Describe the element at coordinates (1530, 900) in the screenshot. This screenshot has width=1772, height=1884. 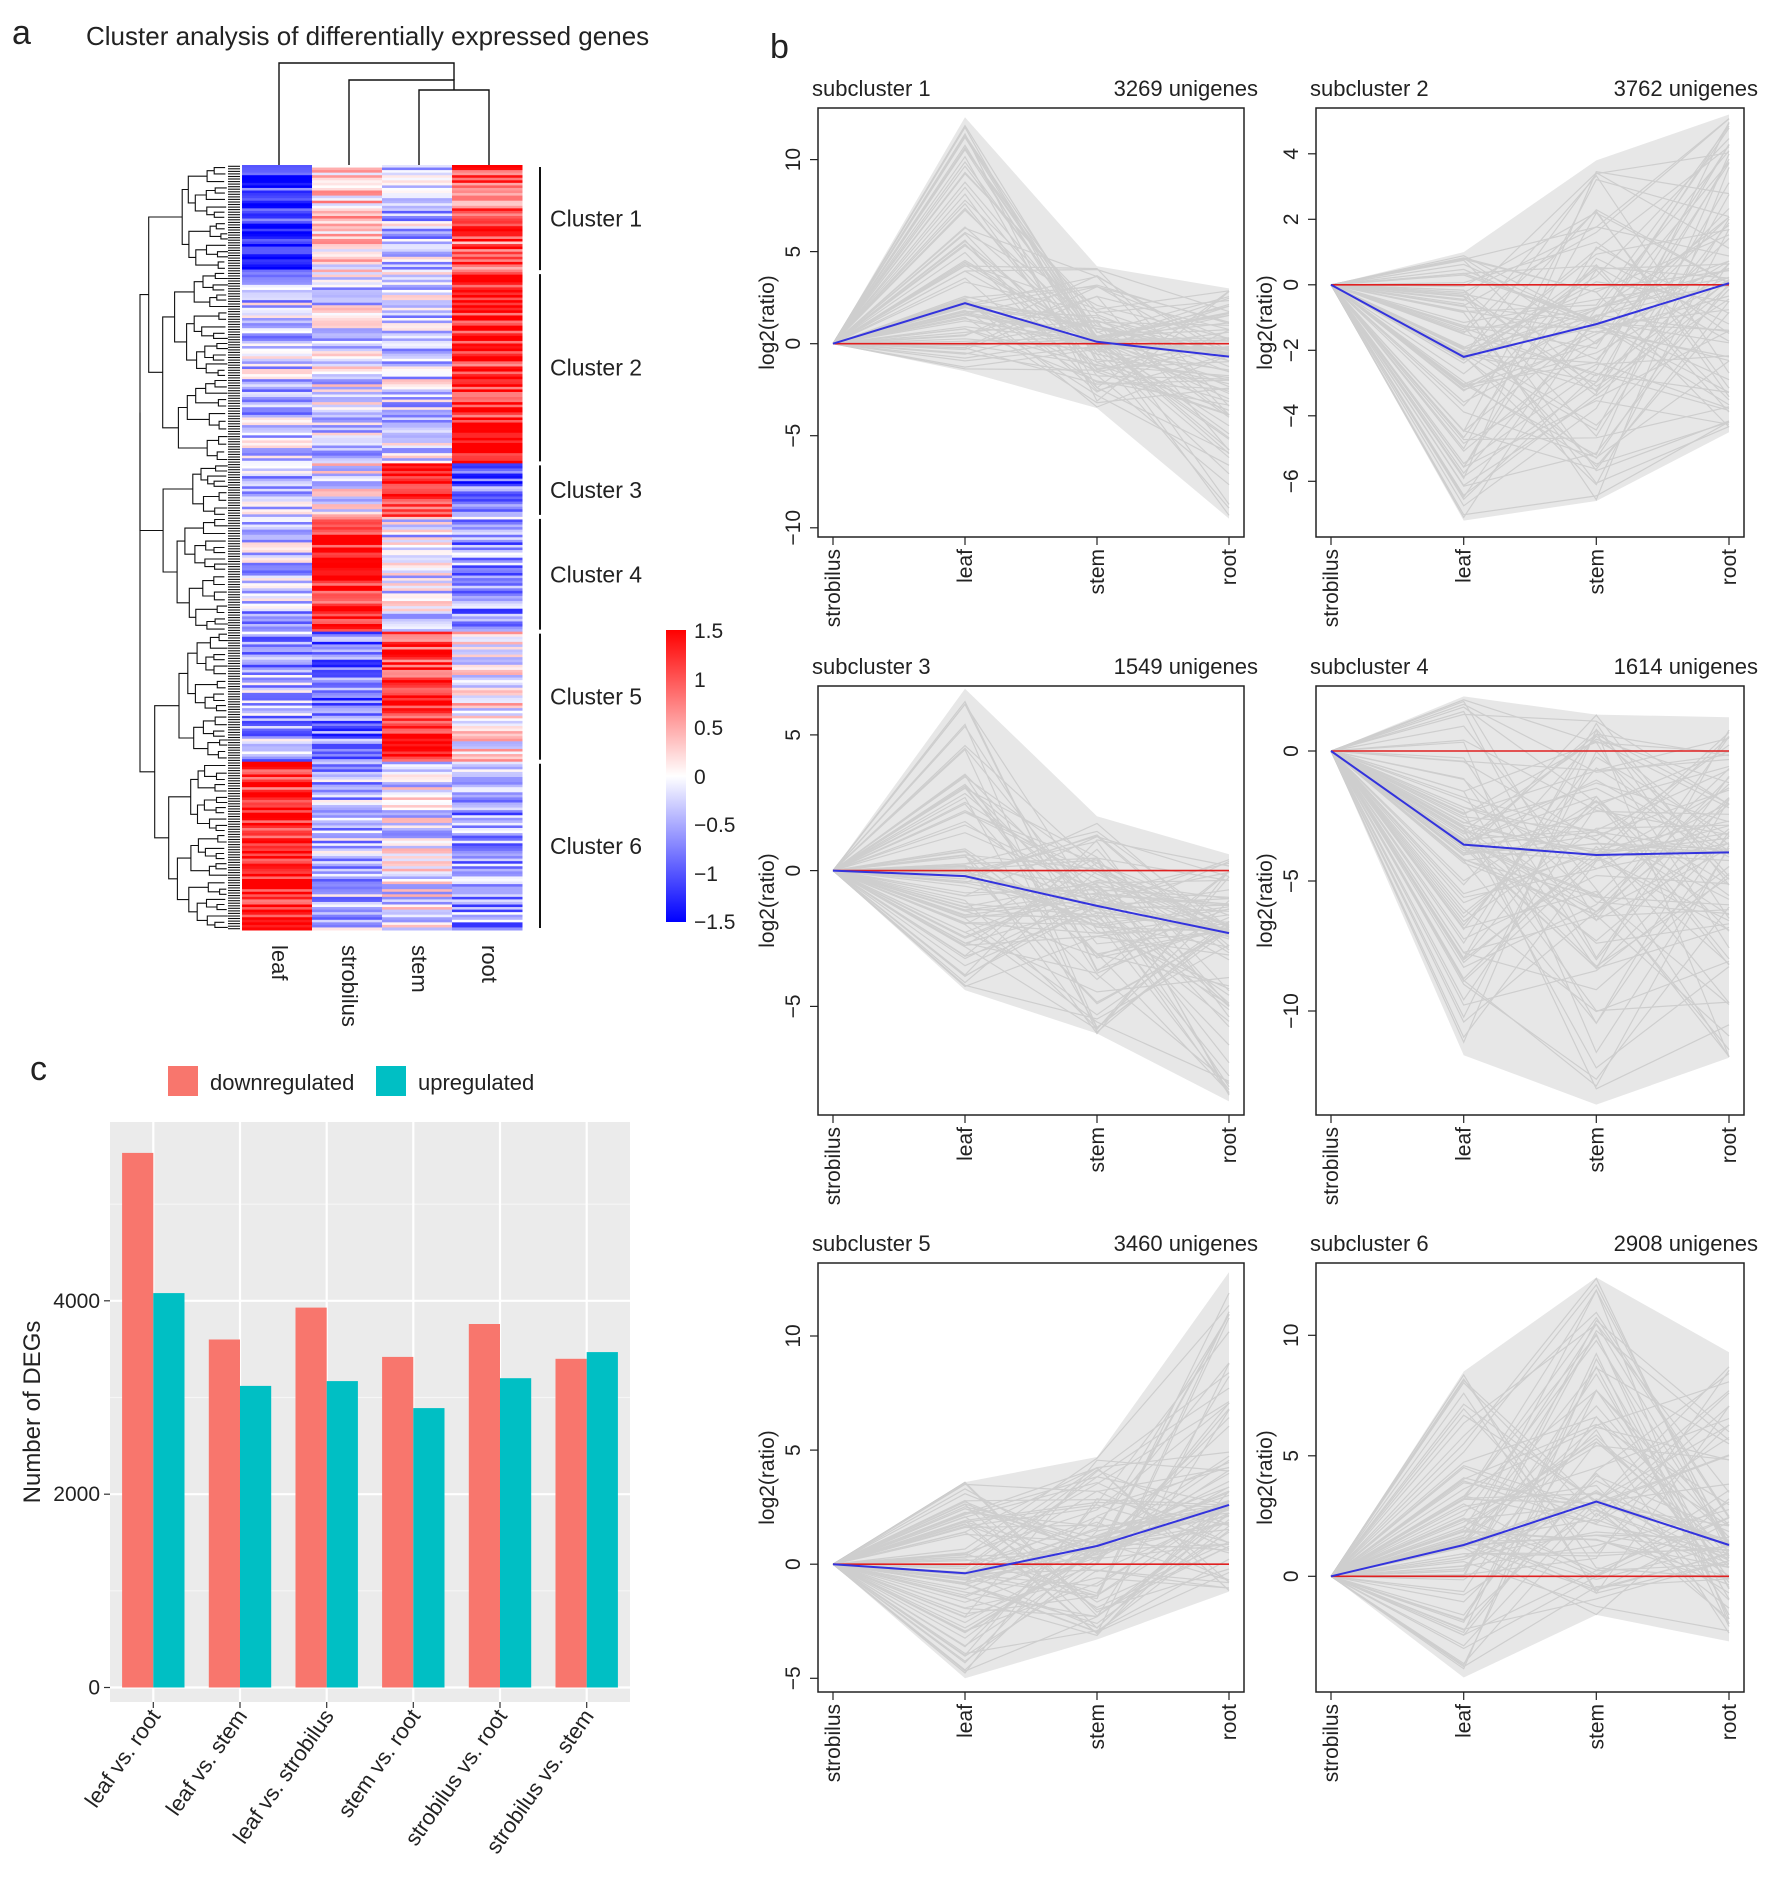
I see `profile-envelope` at that location.